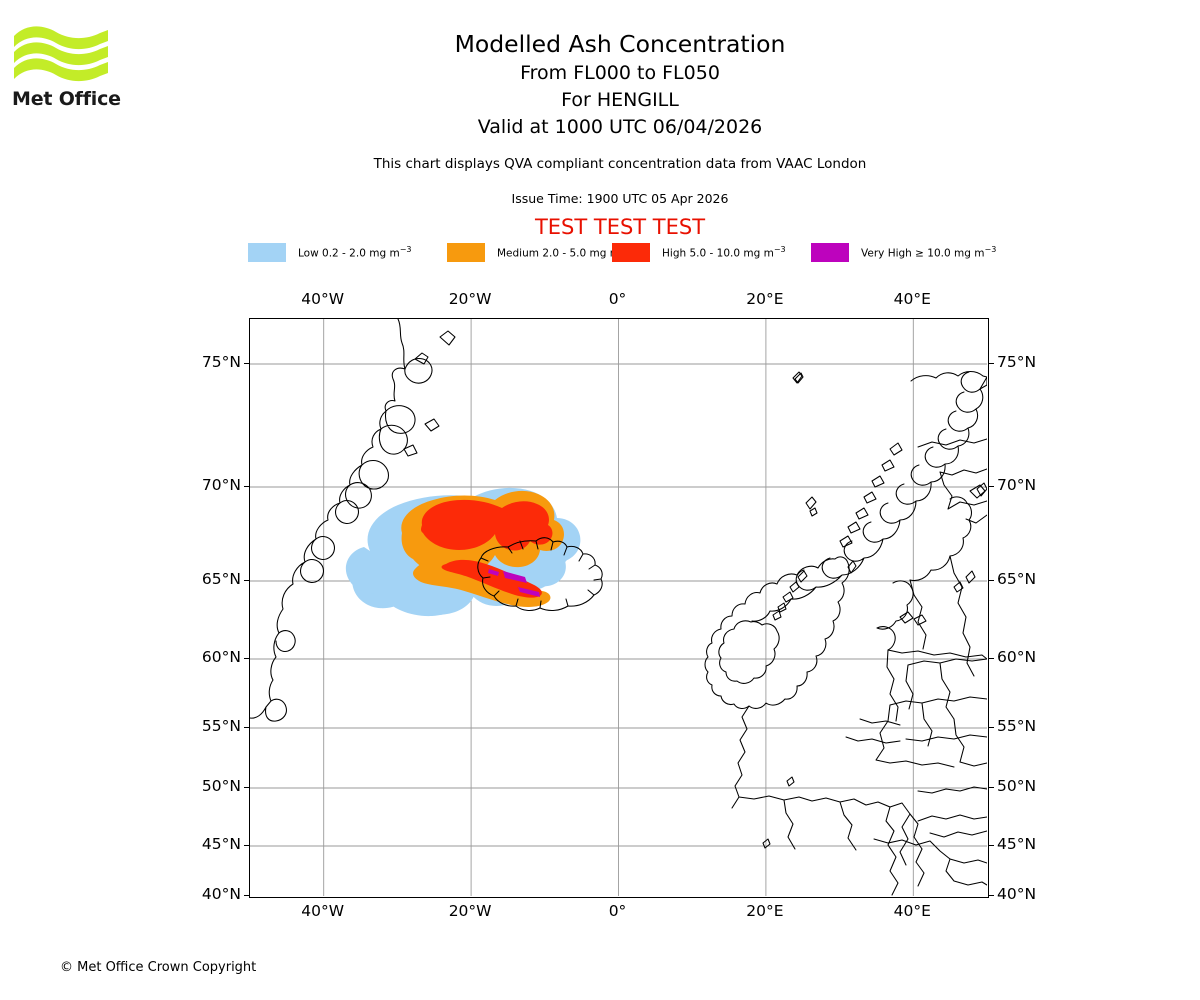 This screenshot has width=1200, height=1000. What do you see at coordinates (1017, 362) in the screenshot?
I see `lat-tick-label-right: 75°N` at bounding box center [1017, 362].